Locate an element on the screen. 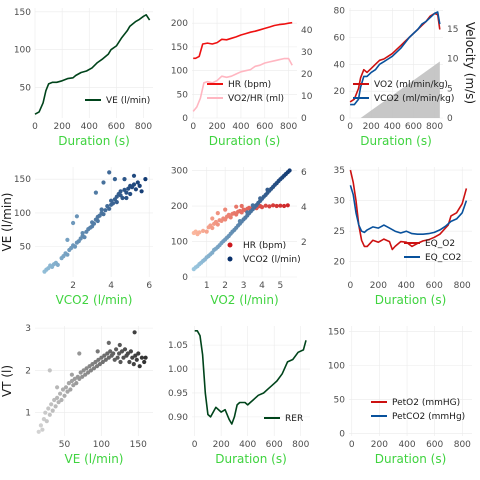  panel-ve_vco2: 2 4 6 50 100 150 VCO2 (l/min) VE (l/min) is located at coordinates (76, 237).